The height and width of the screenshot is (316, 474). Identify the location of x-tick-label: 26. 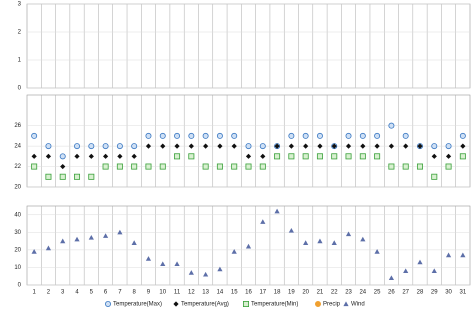
(391, 293).